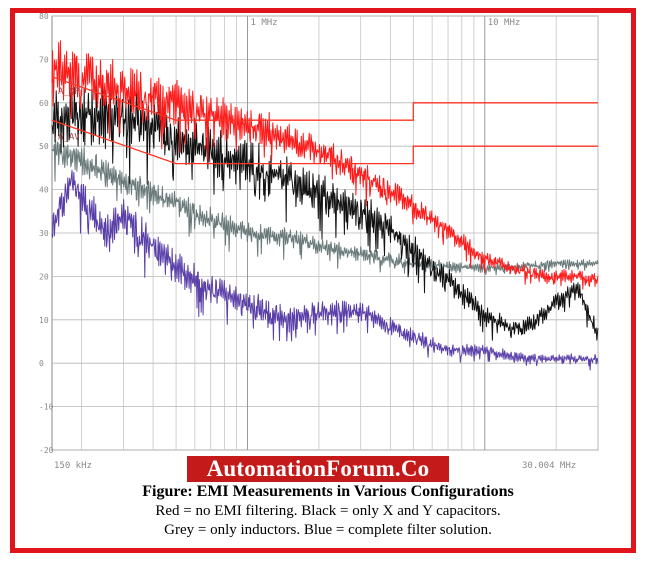  What do you see at coordinates (44, 103) in the screenshot?
I see `y-tick-label: 60` at bounding box center [44, 103].